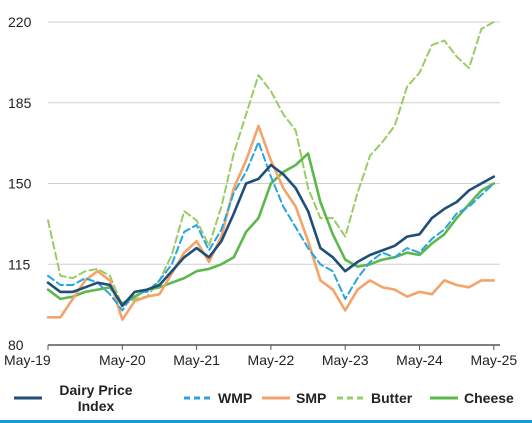 This screenshot has width=532, height=423. I want to click on legend-label-dairy-price-index-line-1: Dairy Price, so click(95, 390).